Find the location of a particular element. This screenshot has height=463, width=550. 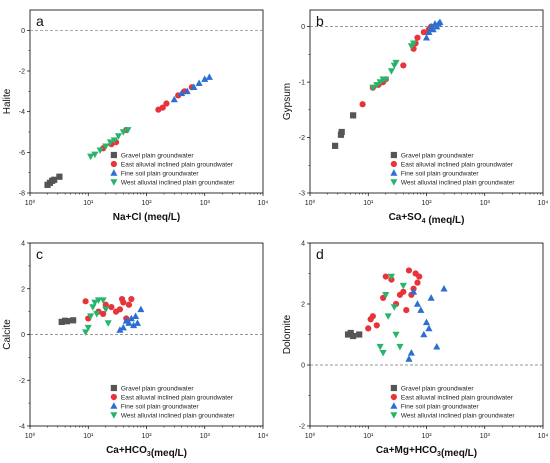

series-east-alluvial-inclined-plain-groundwater is located at coordinates (394, 299).